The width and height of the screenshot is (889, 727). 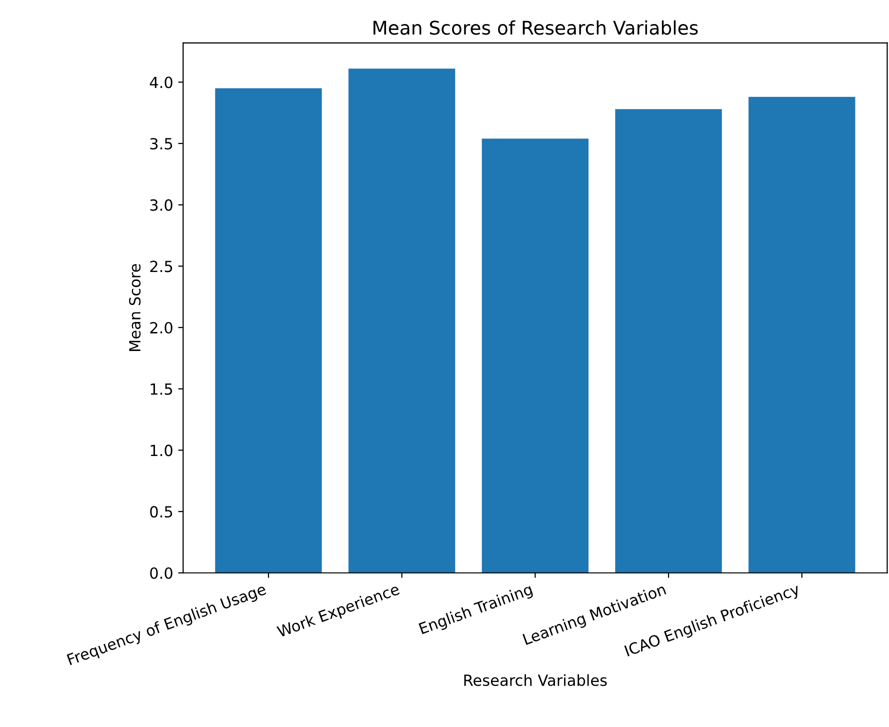 I want to click on y-tick-label: 4.0, so click(x=161, y=82).